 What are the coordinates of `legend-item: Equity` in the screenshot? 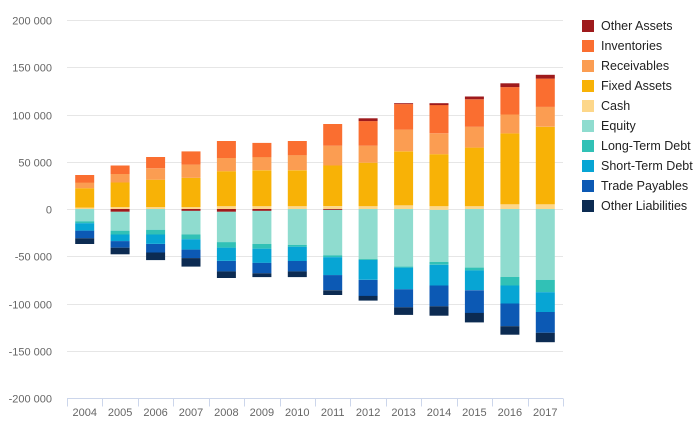 It's located at (637, 126).